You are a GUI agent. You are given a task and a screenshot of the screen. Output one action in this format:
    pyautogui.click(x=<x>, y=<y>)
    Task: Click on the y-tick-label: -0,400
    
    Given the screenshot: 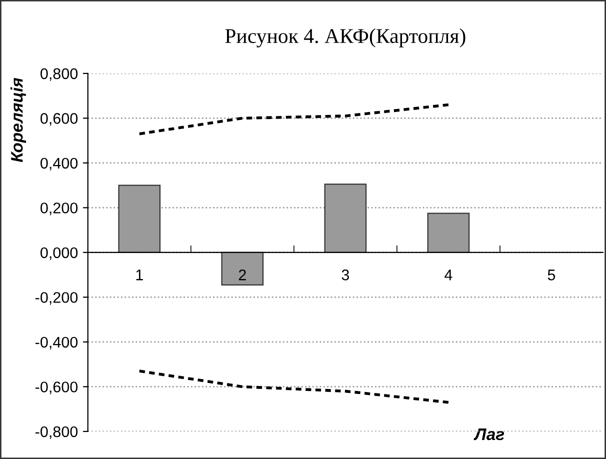 What is the action you would take?
    pyautogui.click(x=57, y=343)
    